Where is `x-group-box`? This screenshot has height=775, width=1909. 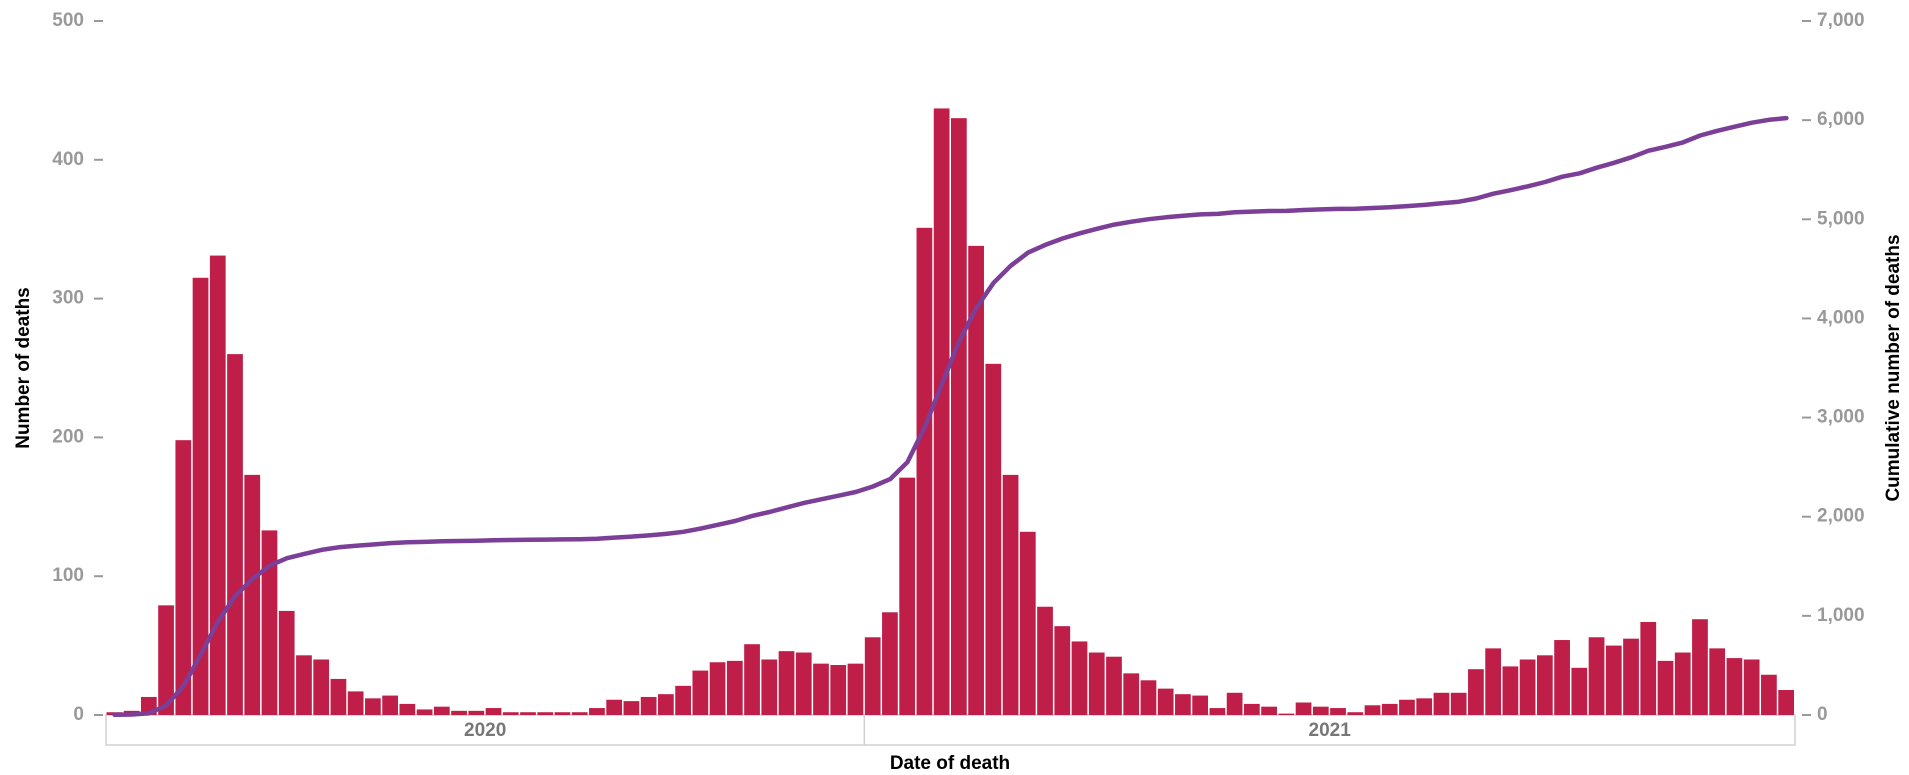
x-group-box is located at coordinates (950, 730).